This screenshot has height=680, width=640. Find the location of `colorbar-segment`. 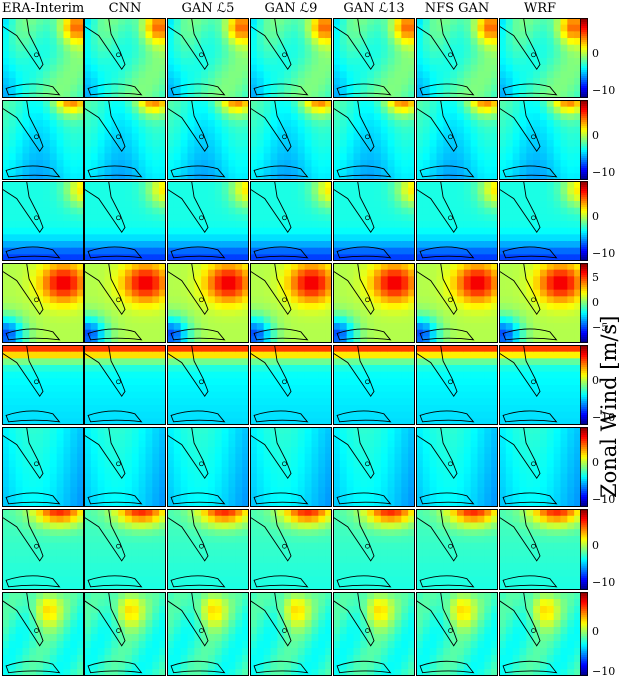

colorbar-segment is located at coordinates (584, 59).